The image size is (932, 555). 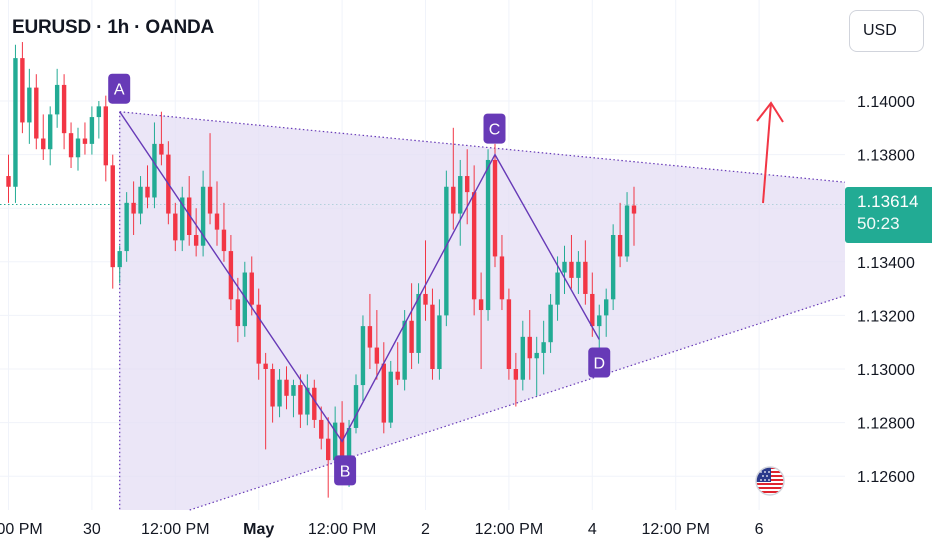 I want to click on bar-countdown: 50:23, so click(x=878, y=223).